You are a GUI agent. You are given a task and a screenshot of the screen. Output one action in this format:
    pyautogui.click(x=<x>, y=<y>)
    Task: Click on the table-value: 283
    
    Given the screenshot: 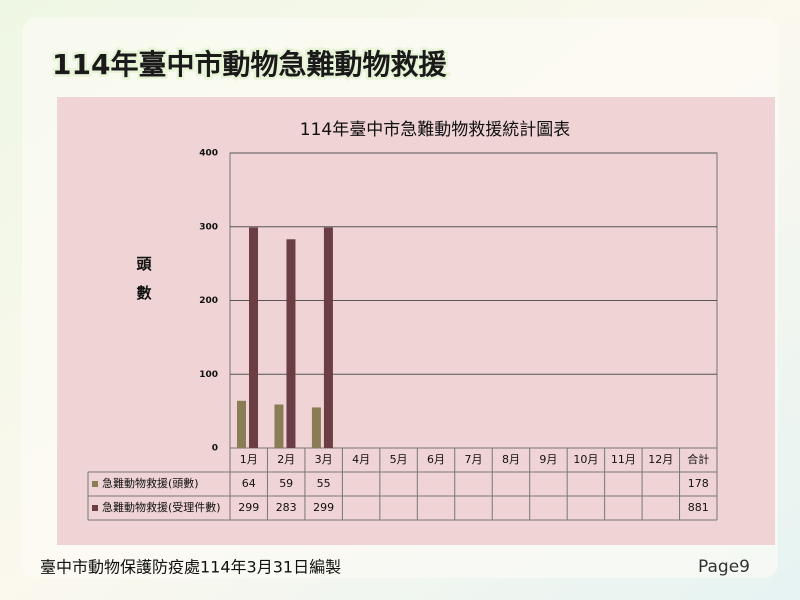 What is the action you would take?
    pyautogui.click(x=286, y=507)
    